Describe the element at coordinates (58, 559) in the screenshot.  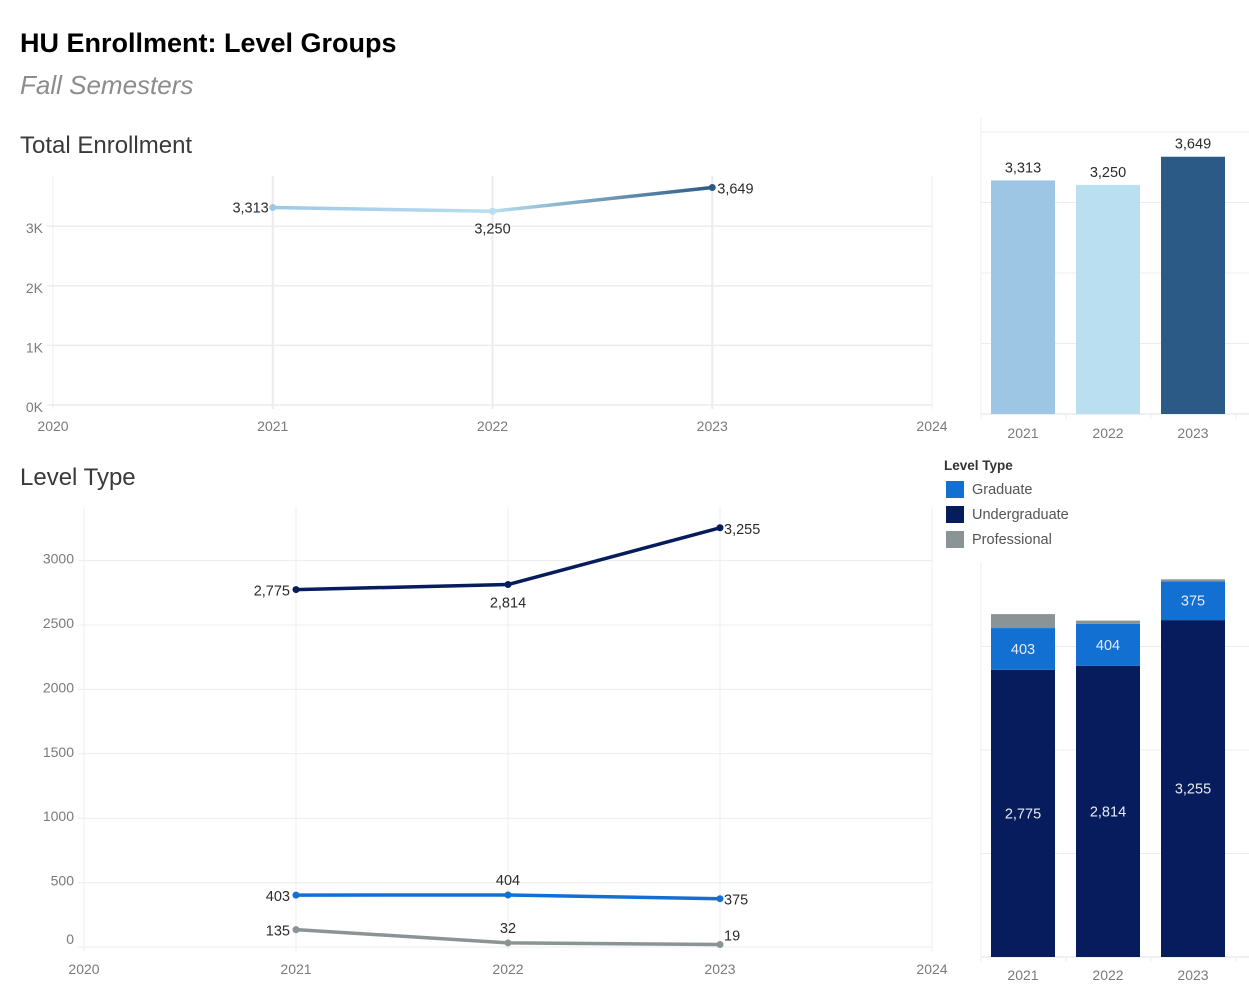
I see `y-tick-label: 3000` at that location.